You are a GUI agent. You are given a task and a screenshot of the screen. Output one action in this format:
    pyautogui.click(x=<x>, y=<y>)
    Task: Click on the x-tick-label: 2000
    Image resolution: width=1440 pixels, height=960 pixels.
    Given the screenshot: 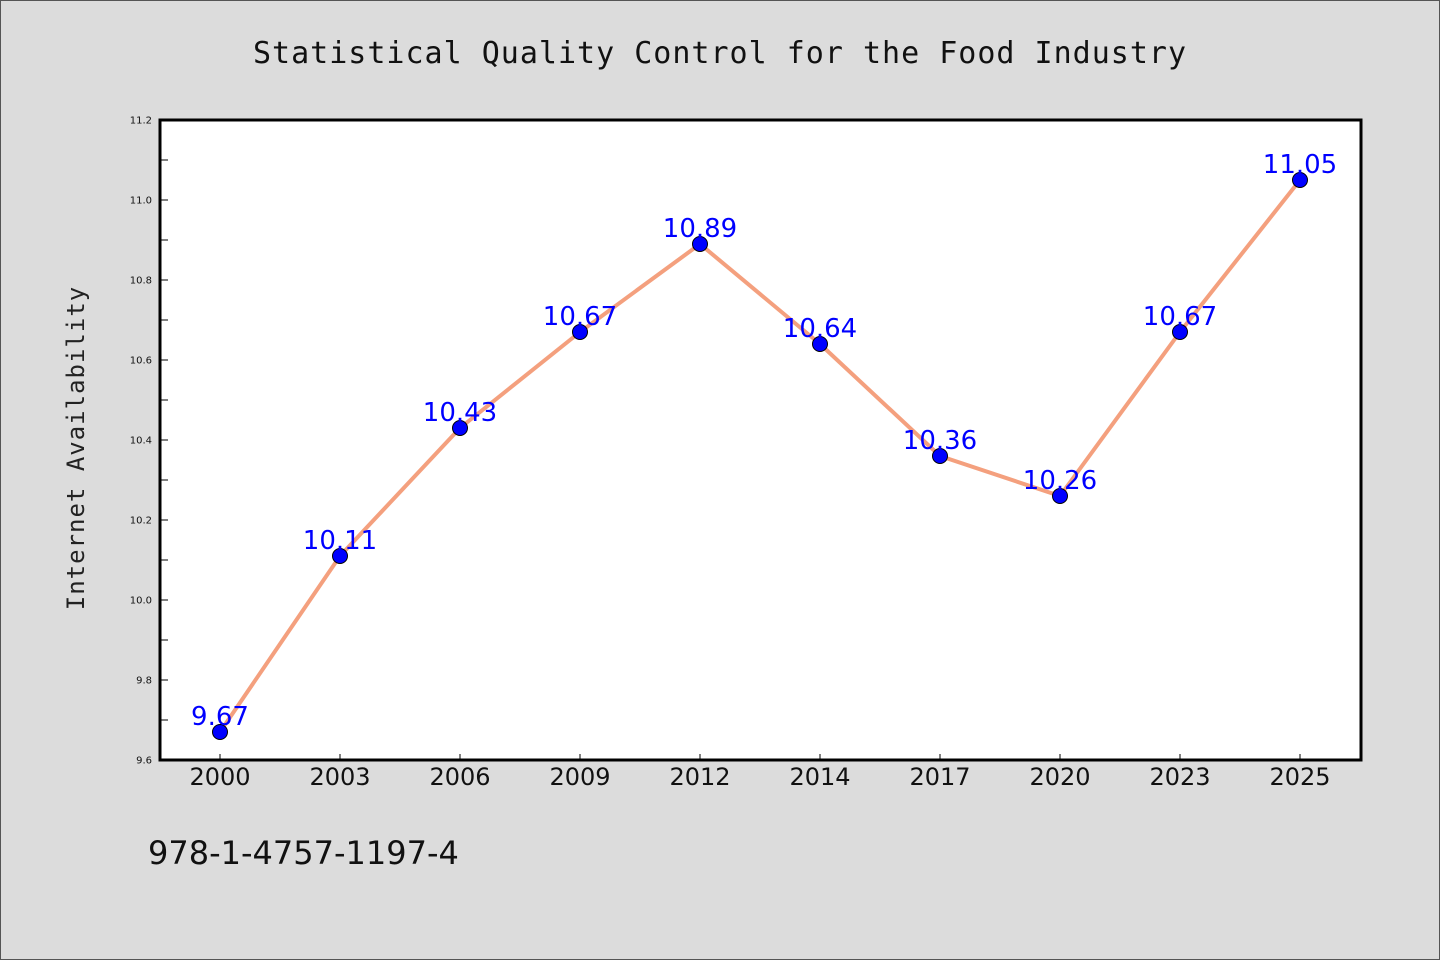 What is the action you would take?
    pyautogui.click(x=219, y=777)
    